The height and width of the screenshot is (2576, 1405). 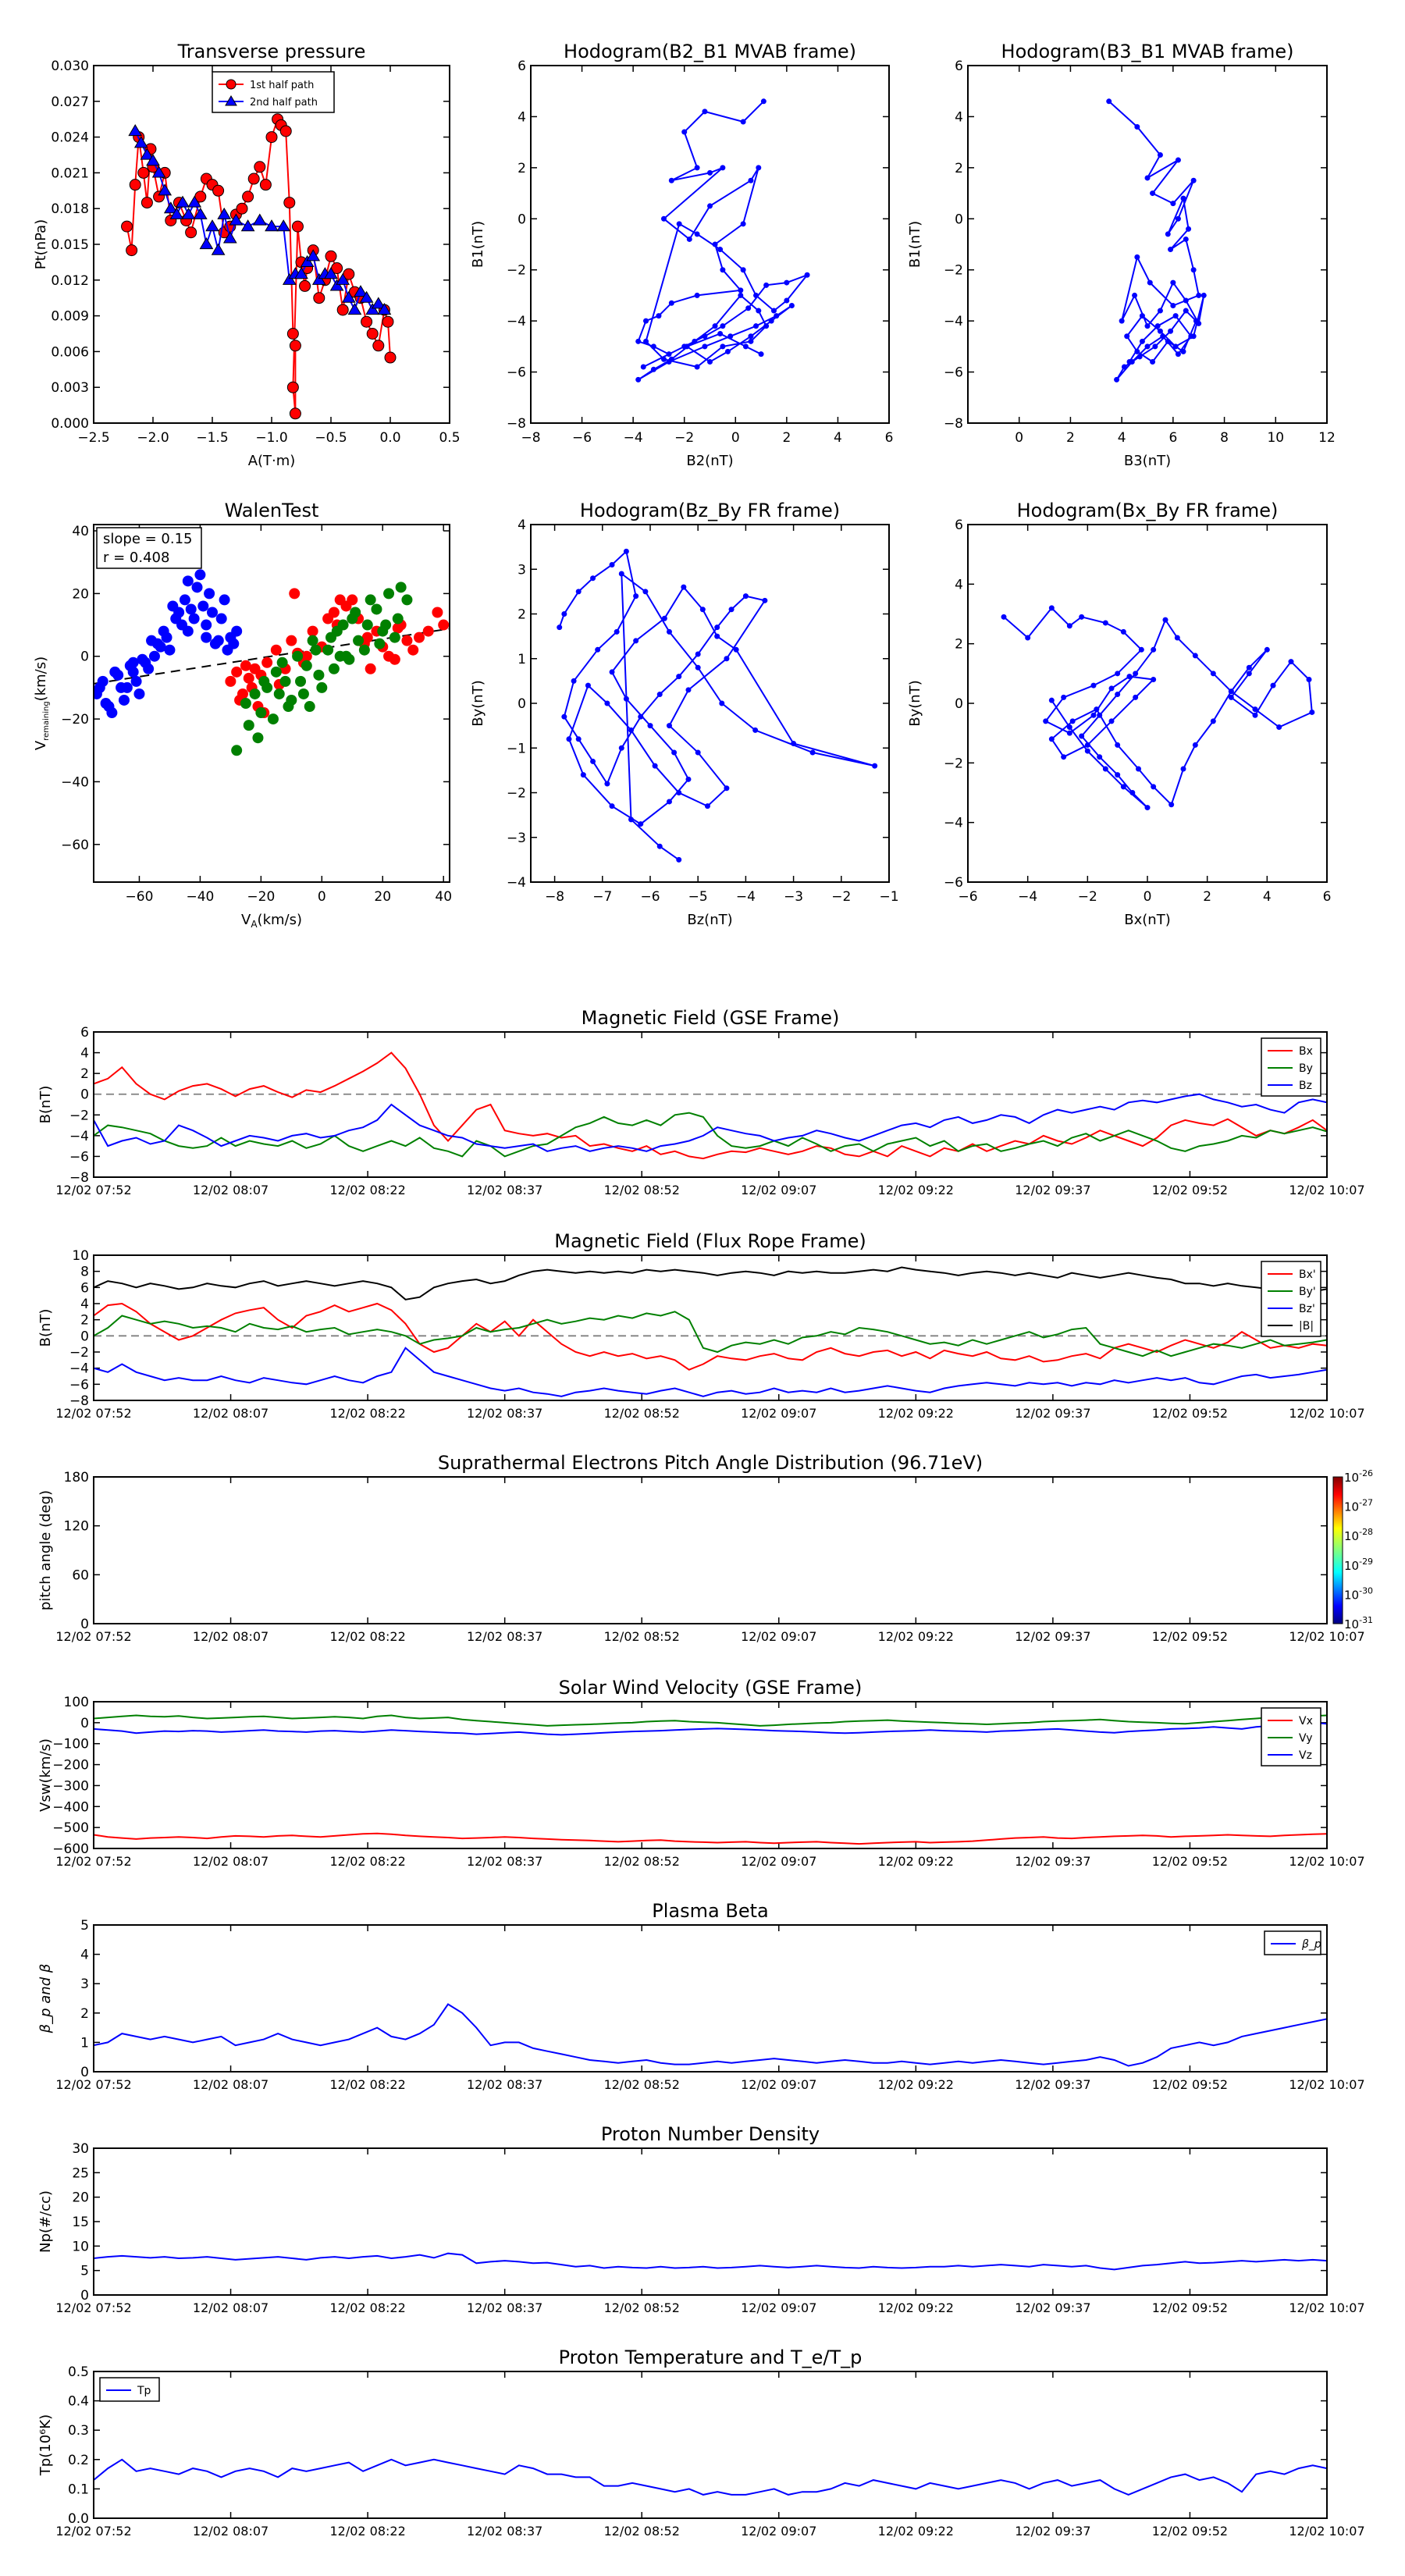 I want to click on x-tick-label: 4, so click(x=1122, y=438).